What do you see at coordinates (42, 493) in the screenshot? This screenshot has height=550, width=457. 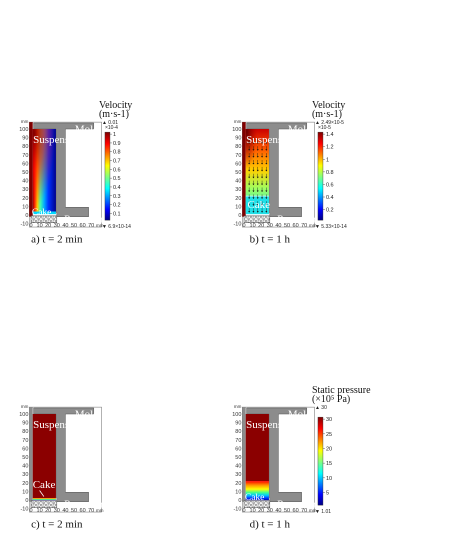 I see `cake-pointer-arrow` at bounding box center [42, 493].